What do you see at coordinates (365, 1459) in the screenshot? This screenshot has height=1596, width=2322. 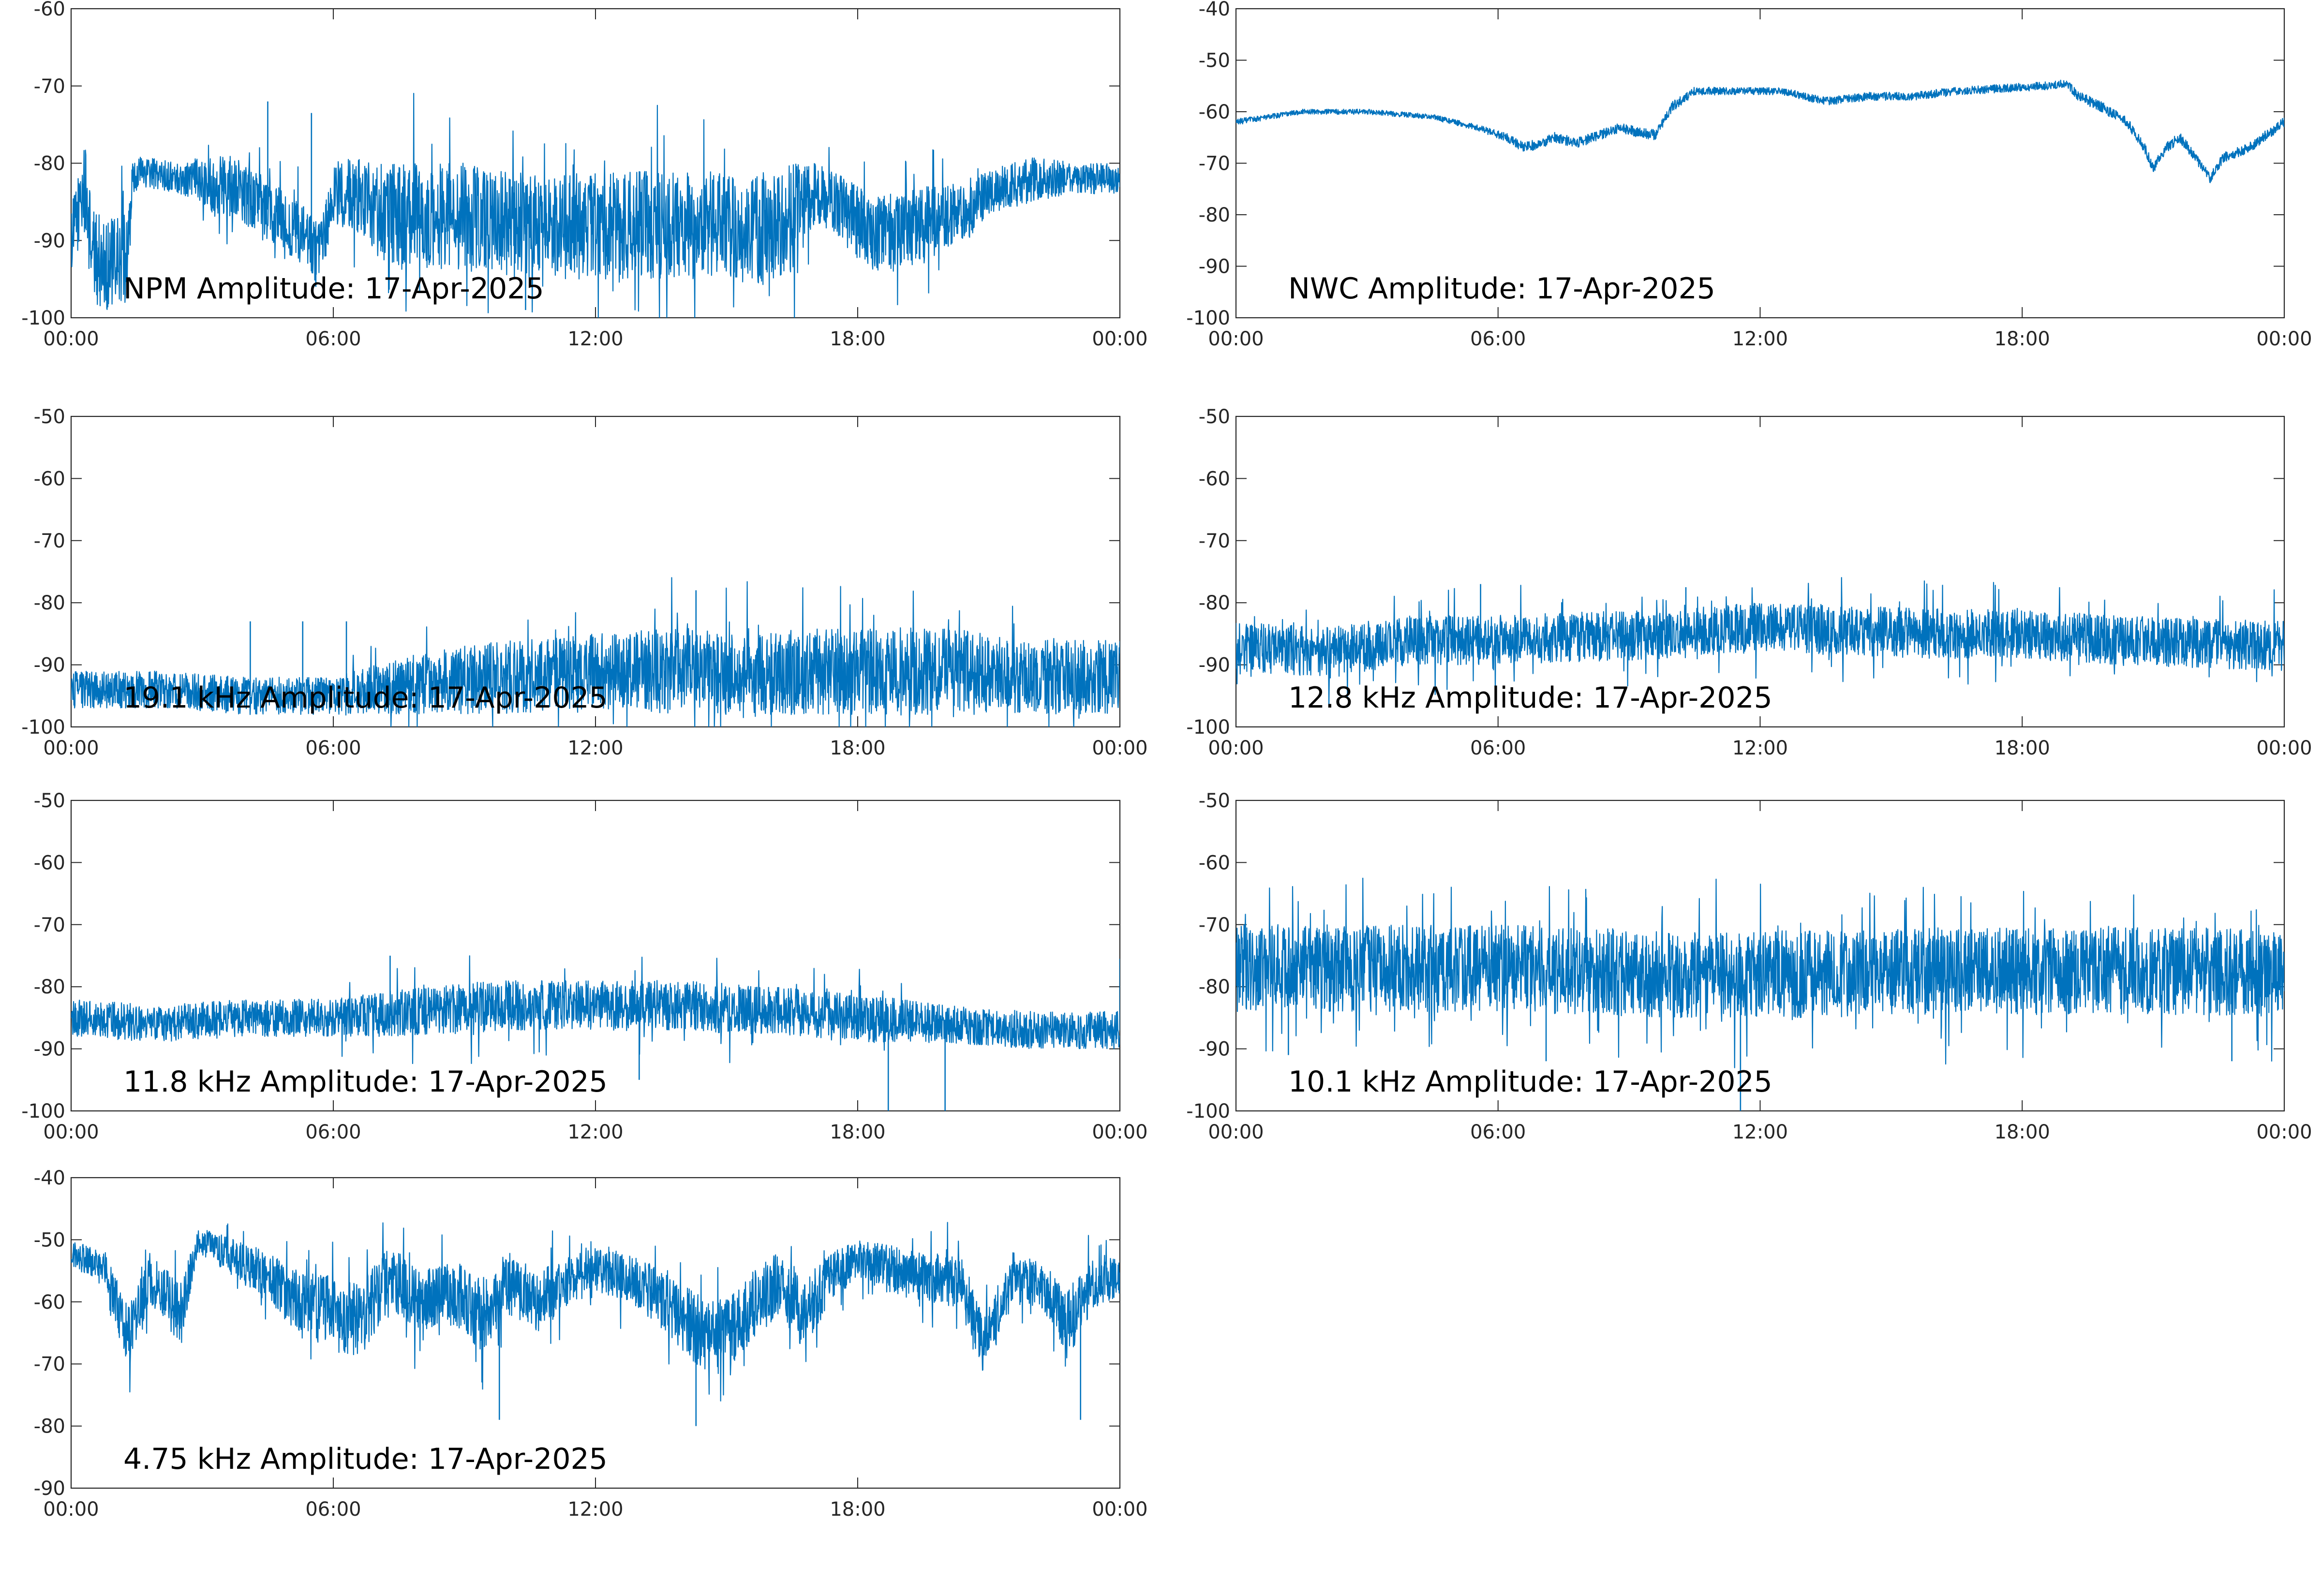 I see `panel-title: 4.75 kHz Amplitude: 17-Apr-2025` at bounding box center [365, 1459].